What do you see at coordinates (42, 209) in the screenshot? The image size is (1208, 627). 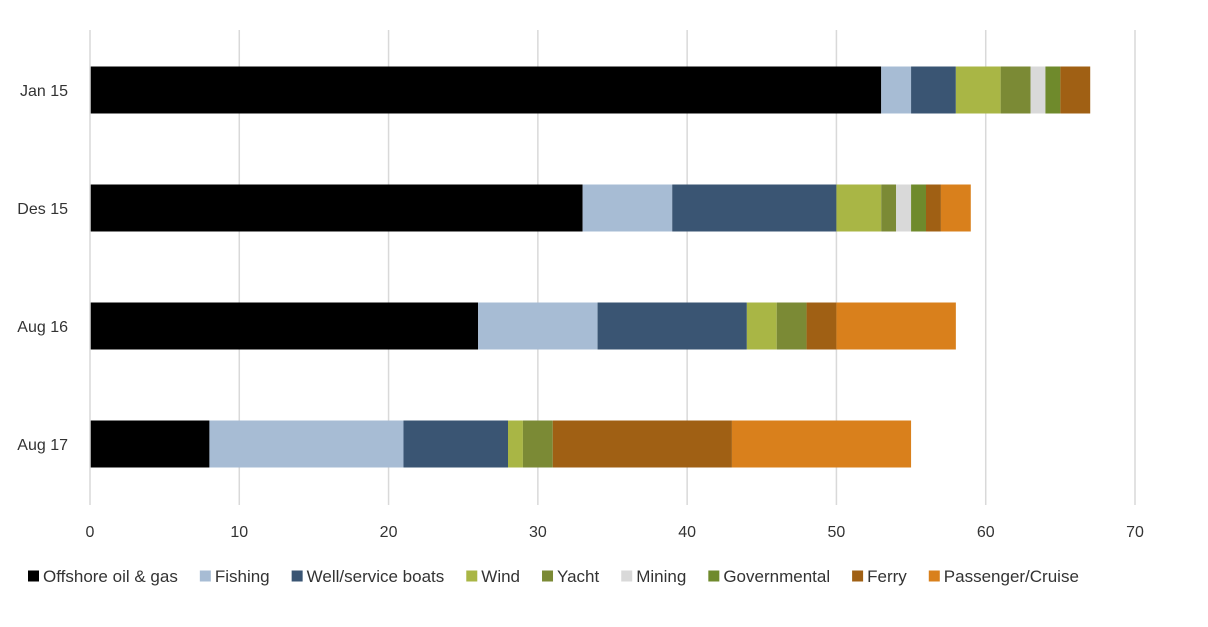 I see `category-label: Des 15` at bounding box center [42, 209].